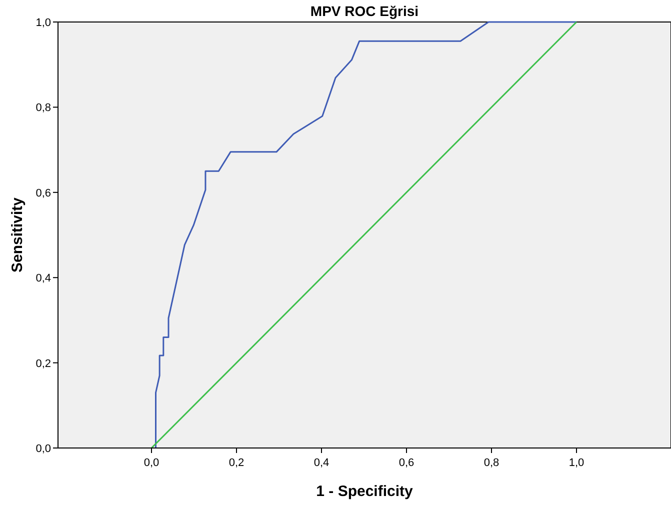 The width and height of the screenshot is (671, 508). I want to click on x-tick-label: 0,2, so click(236, 463).